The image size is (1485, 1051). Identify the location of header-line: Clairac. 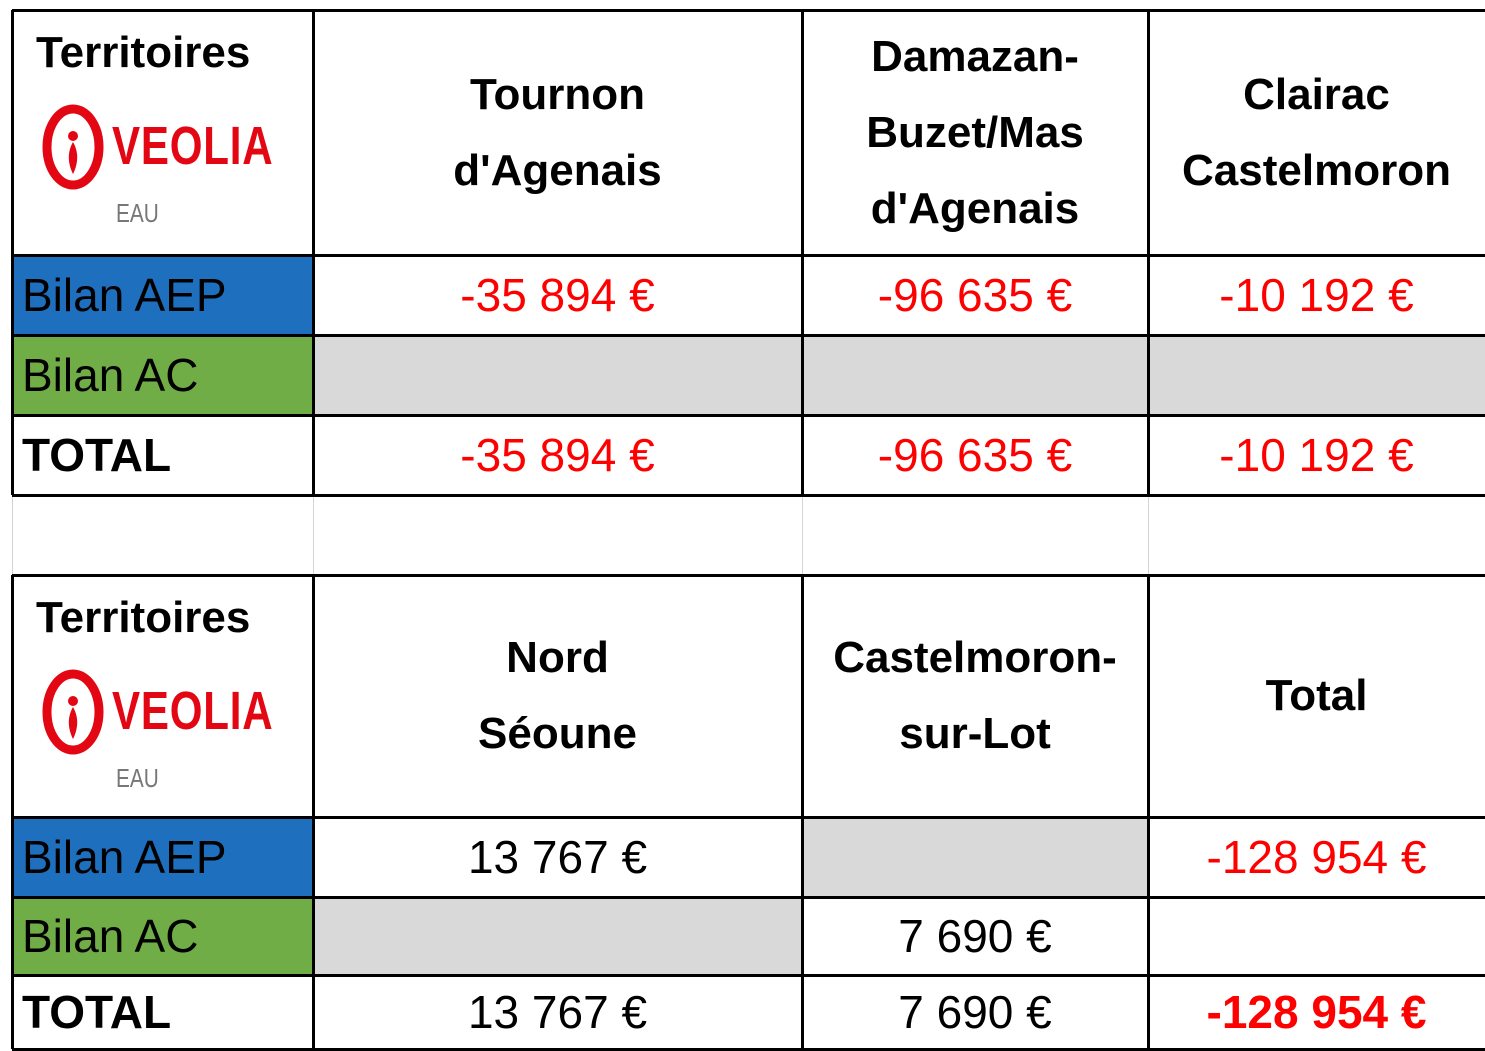
(1316, 94).